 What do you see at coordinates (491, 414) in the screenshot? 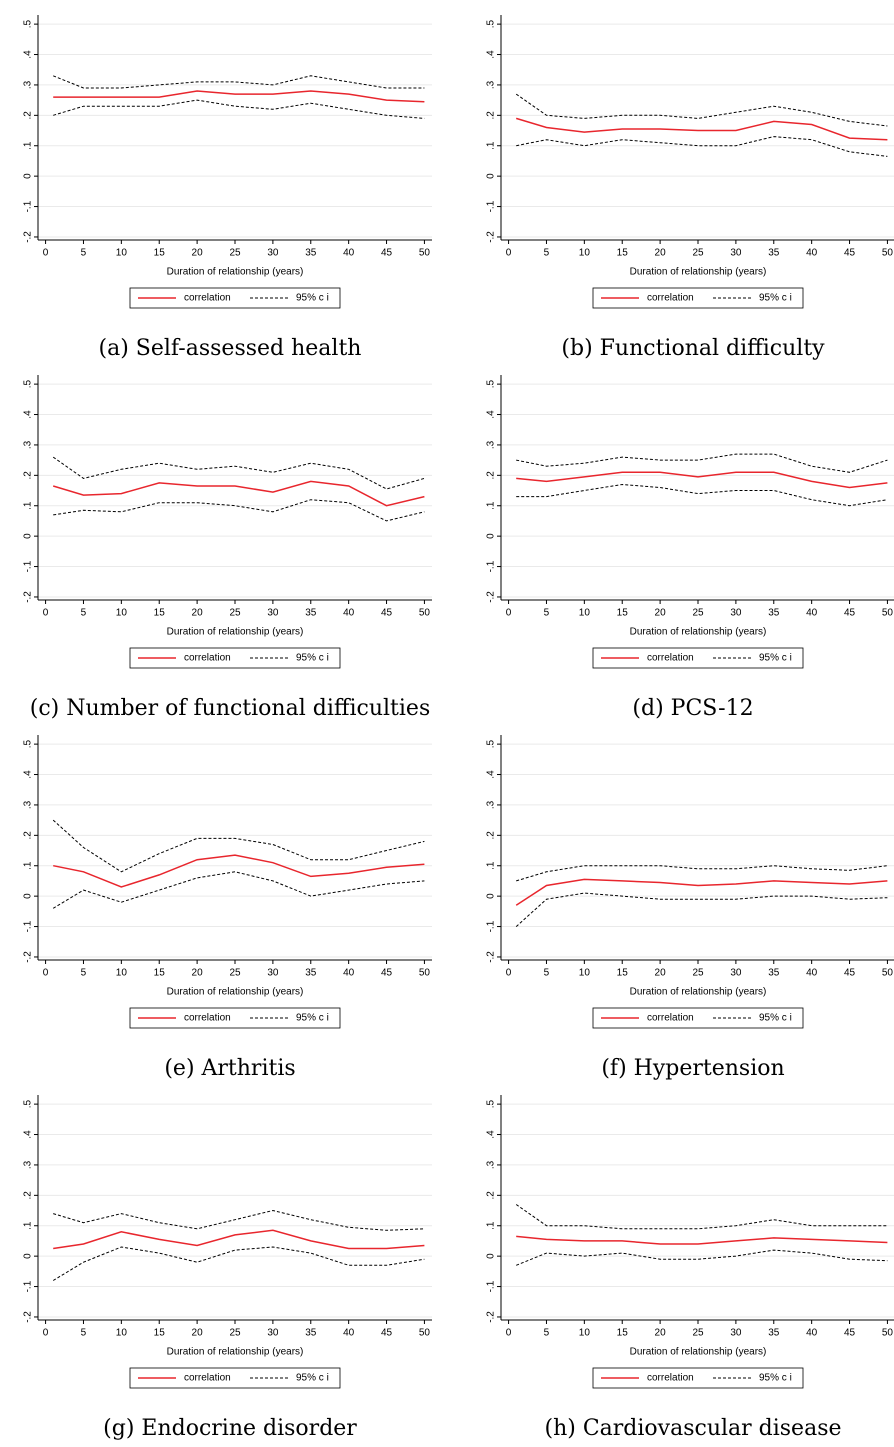
I see `y-tick-label: .4` at bounding box center [491, 414].